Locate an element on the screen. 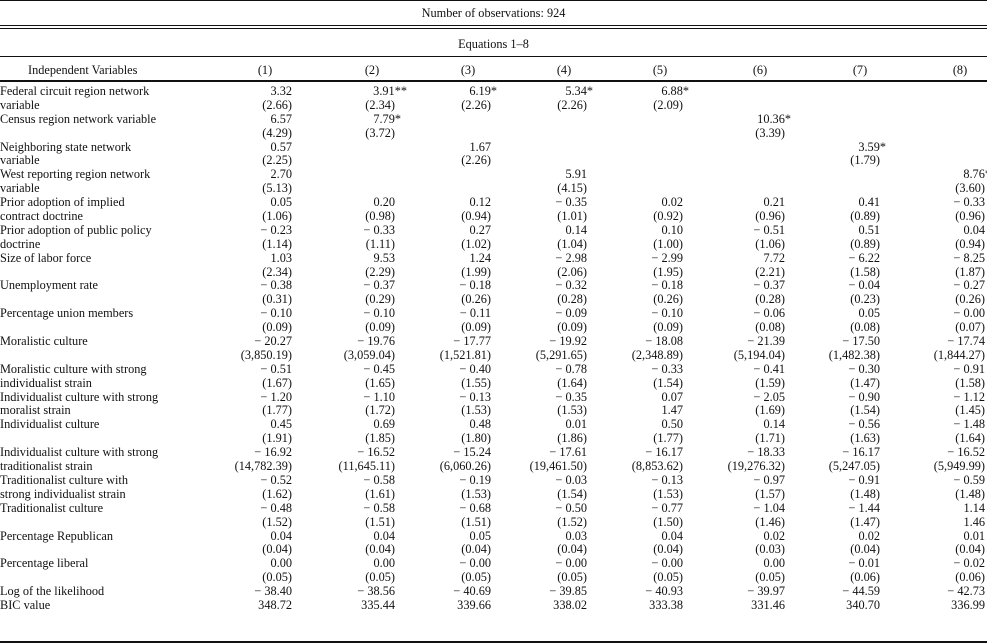 The width and height of the screenshot is (987, 644). cell-eq-5: − 0.00 is located at coordinates (667, 563).